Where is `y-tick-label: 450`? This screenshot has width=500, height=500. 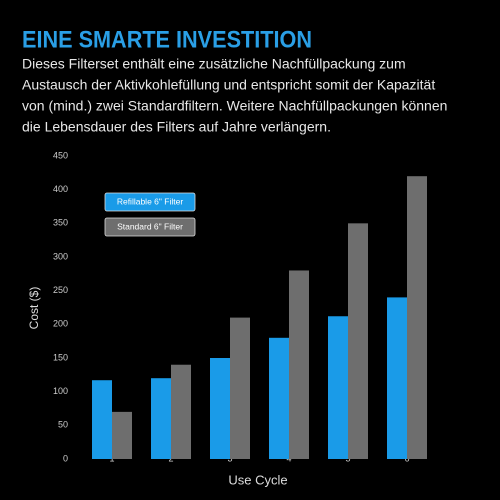
y-tick-label: 450 is located at coordinates (60, 155).